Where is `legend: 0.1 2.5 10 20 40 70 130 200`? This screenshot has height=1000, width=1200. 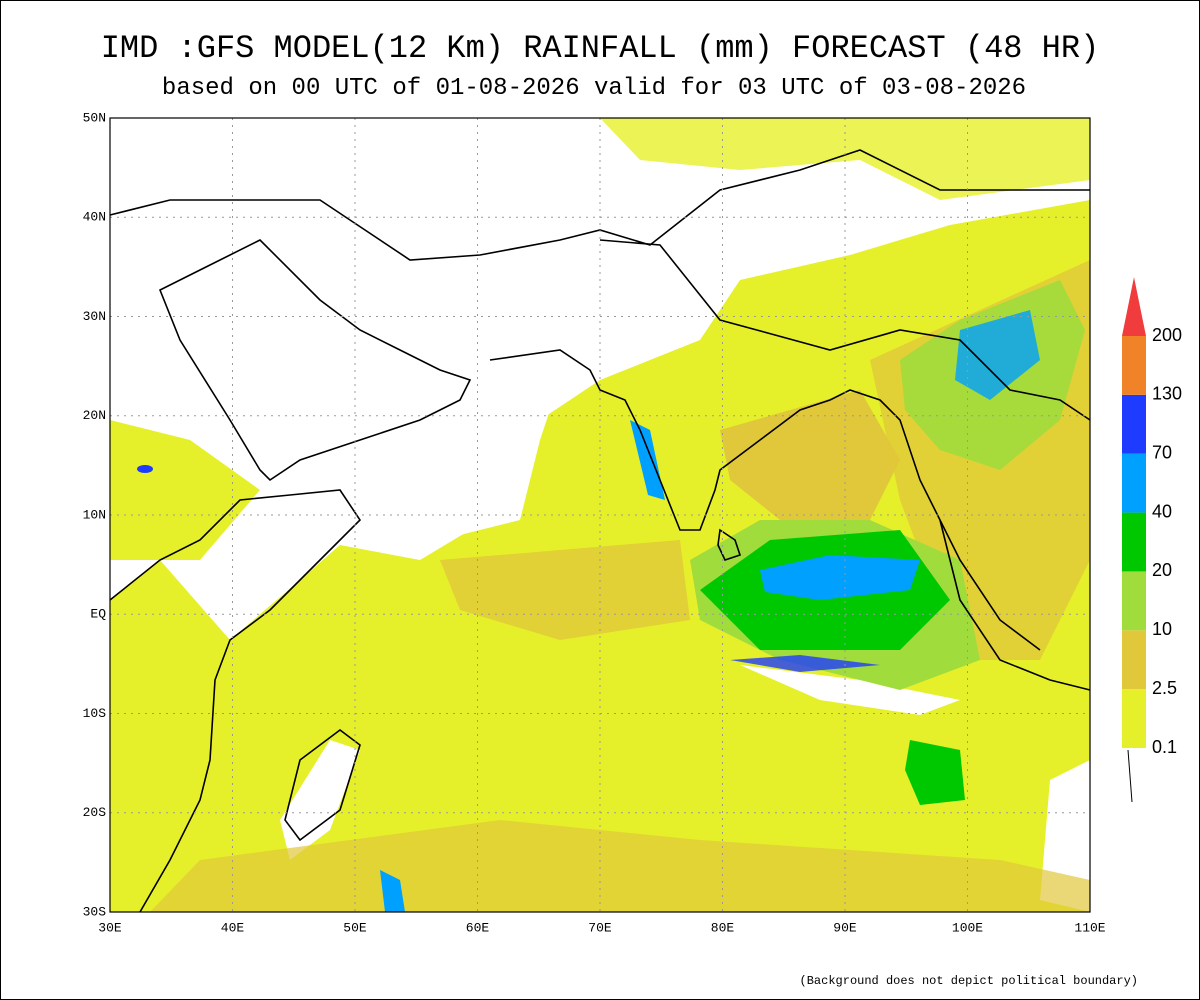
legend: 0.1 2.5 10 20 40 70 130 200 is located at coordinates (1152, 517).